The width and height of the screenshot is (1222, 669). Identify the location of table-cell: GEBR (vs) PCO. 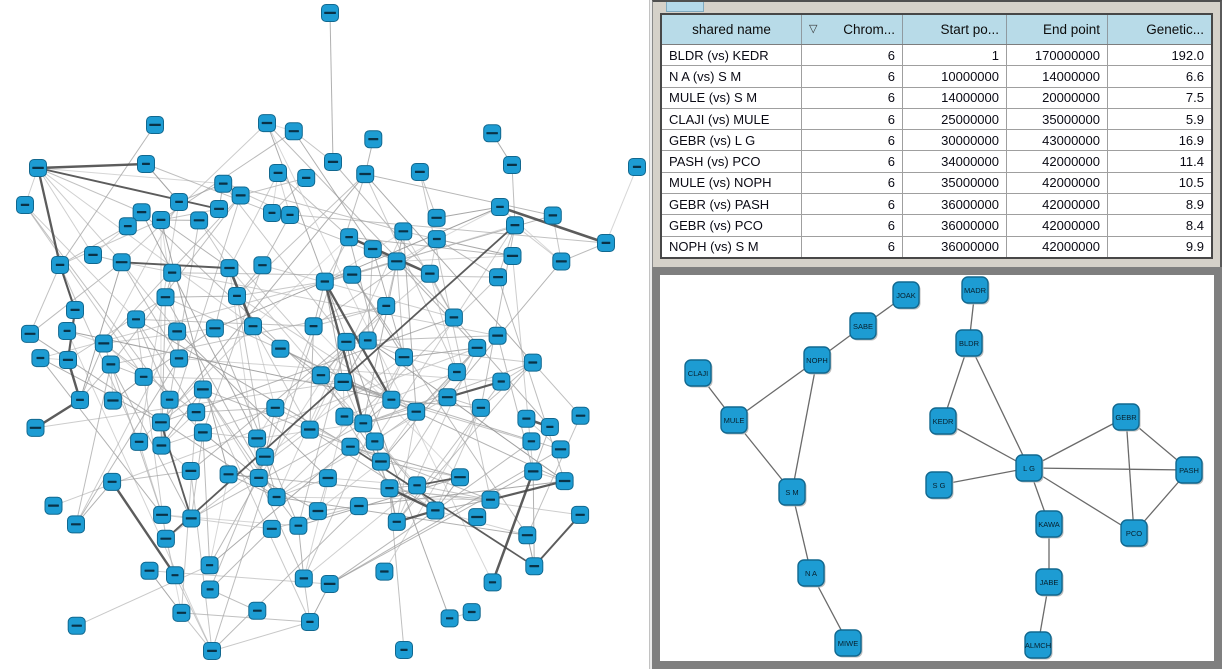
(732, 225).